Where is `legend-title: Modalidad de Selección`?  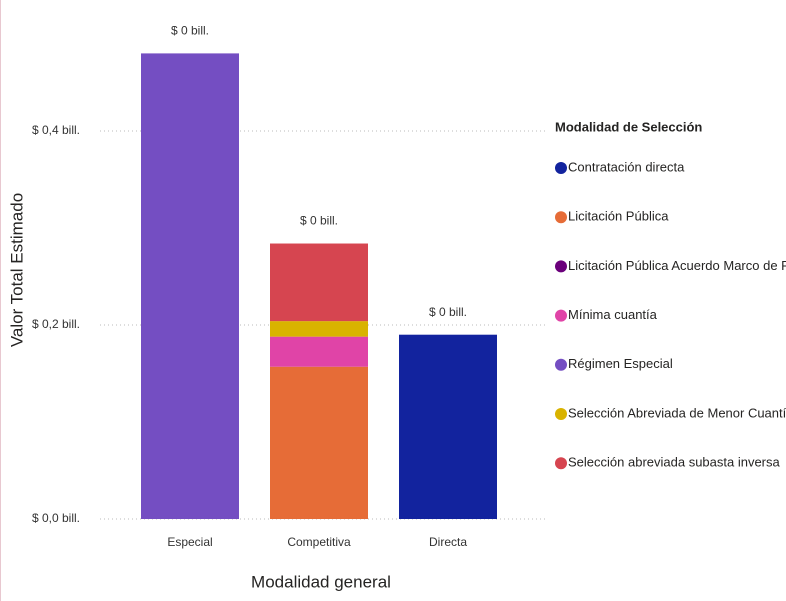
legend-title: Modalidad de Selección is located at coordinates (628, 126).